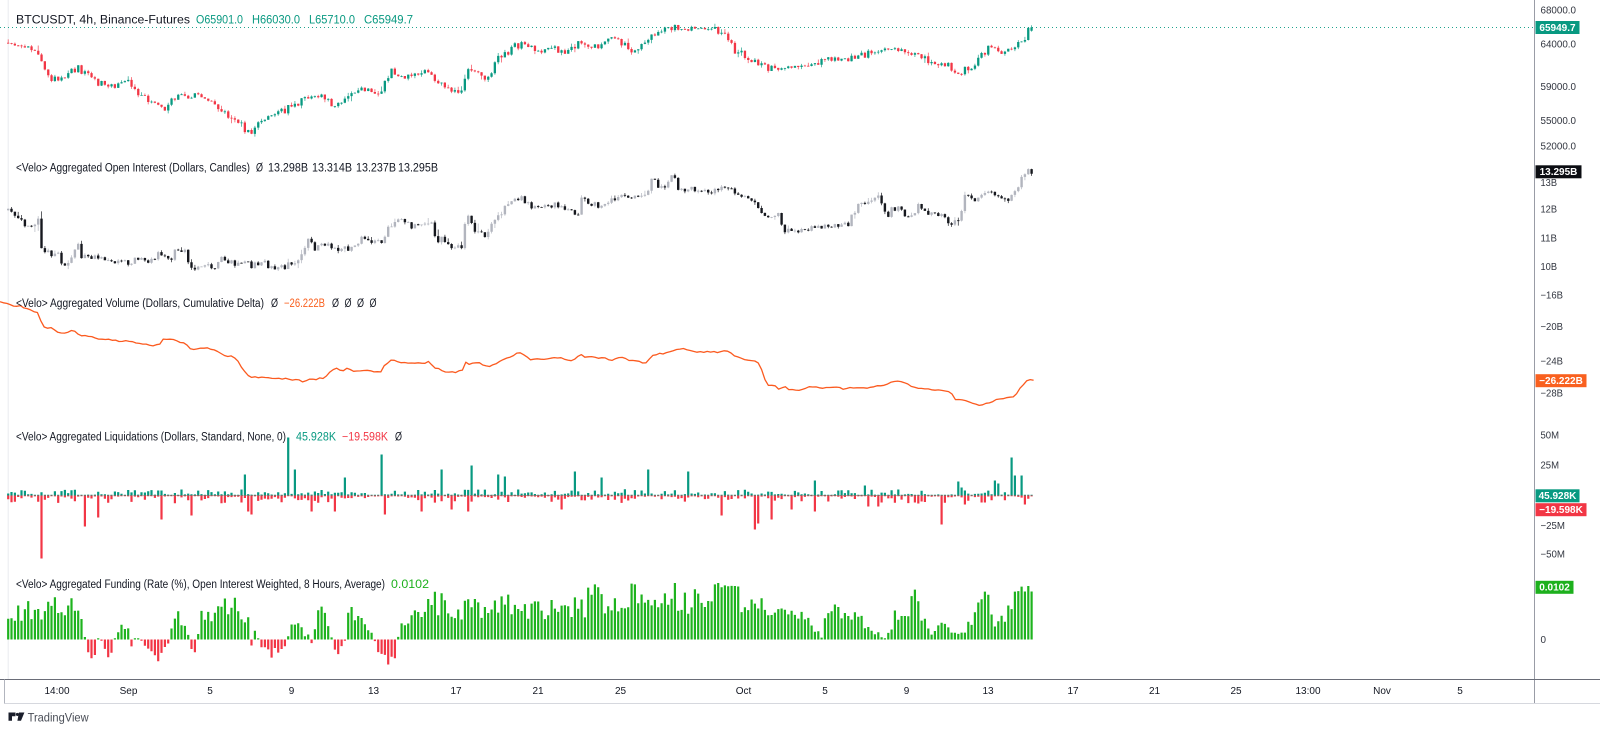 The width and height of the screenshot is (1600, 732). What do you see at coordinates (376, 168) in the screenshot?
I see `svg-text: 13.237B` at bounding box center [376, 168].